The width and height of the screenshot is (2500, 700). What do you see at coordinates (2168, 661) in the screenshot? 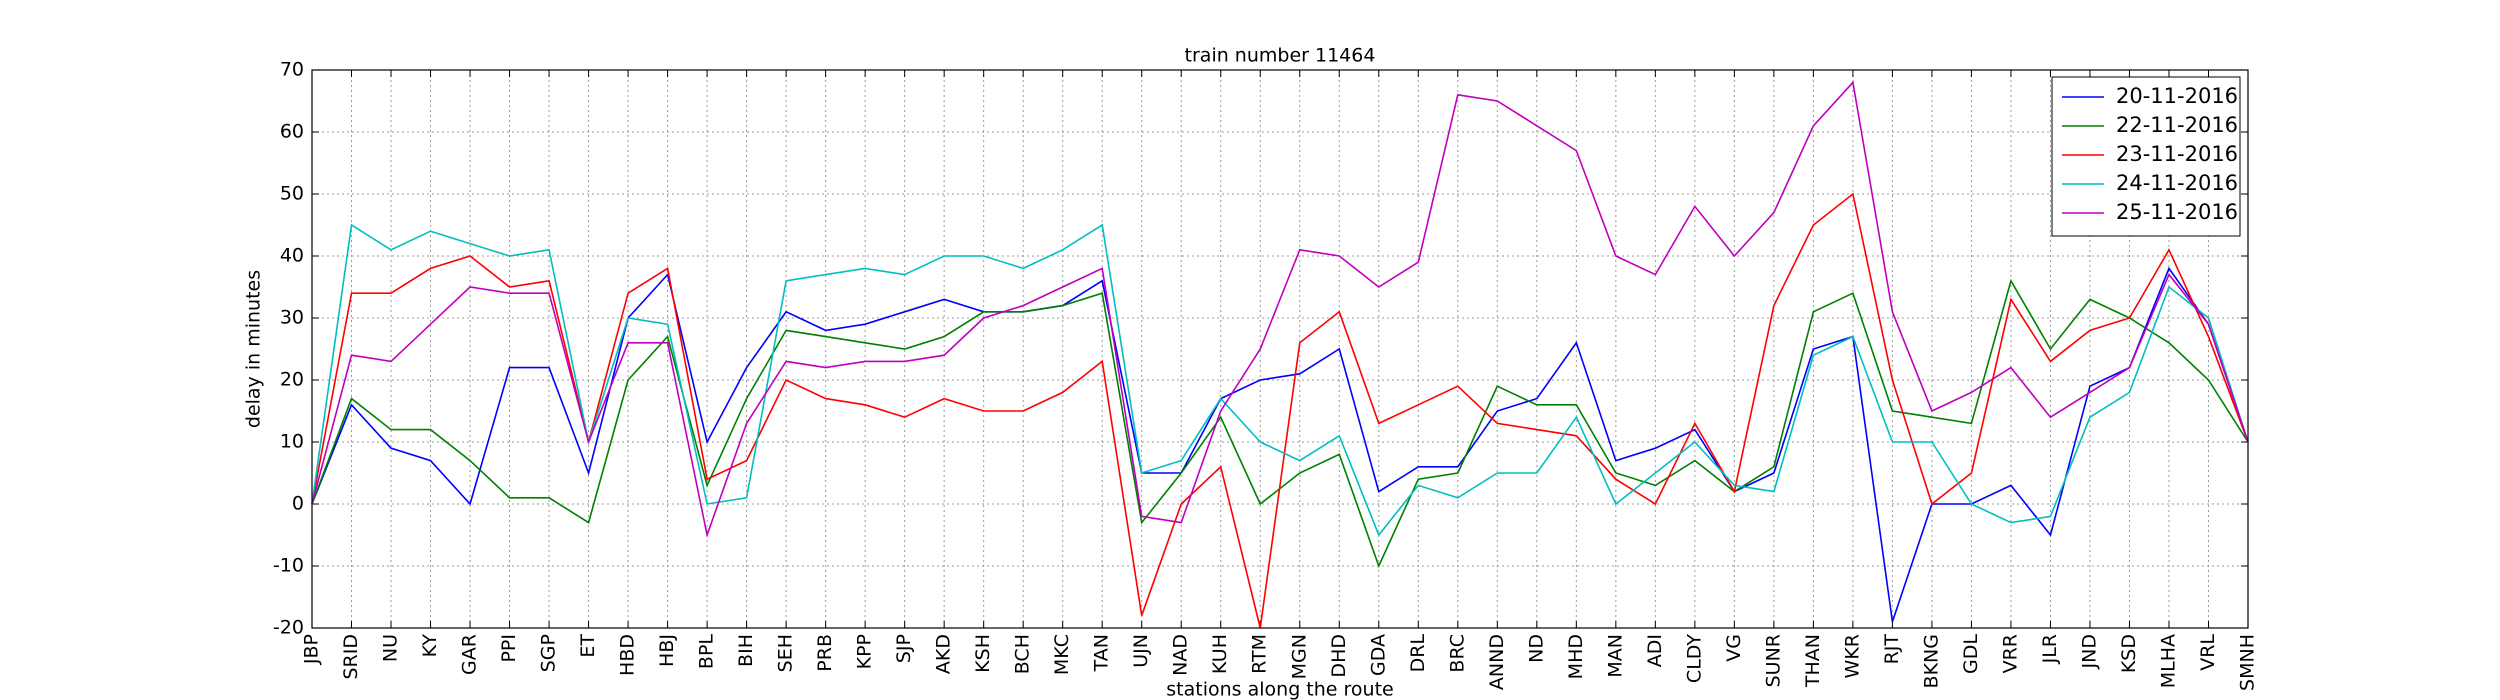
I see `x-tick-label: MLHA` at bounding box center [2168, 661].